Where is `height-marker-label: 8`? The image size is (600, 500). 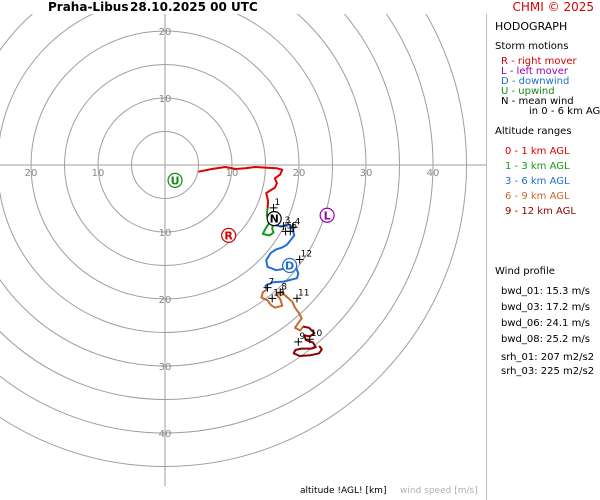 height-marker-label: 8 is located at coordinates (284, 287).